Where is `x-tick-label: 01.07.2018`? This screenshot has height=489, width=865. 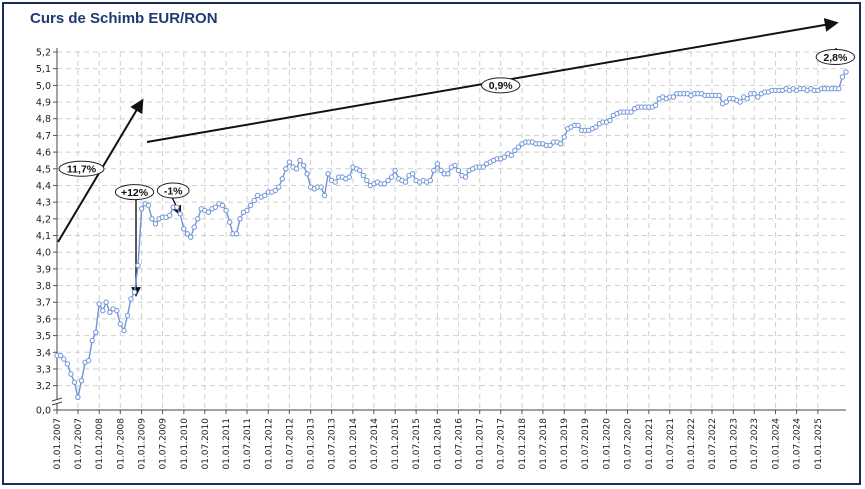
x-tick-label: 01.07.2018 is located at coordinates (544, 444).